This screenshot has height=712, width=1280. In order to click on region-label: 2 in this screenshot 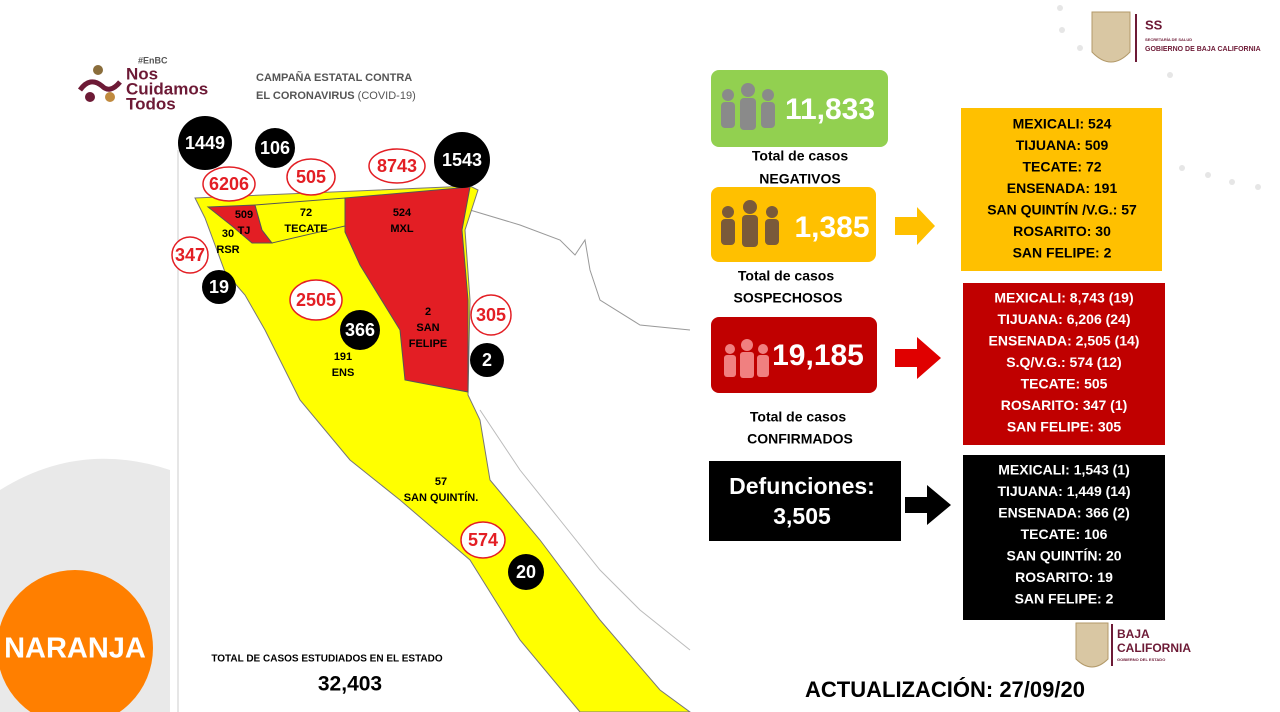, I will do `click(428, 312)`.